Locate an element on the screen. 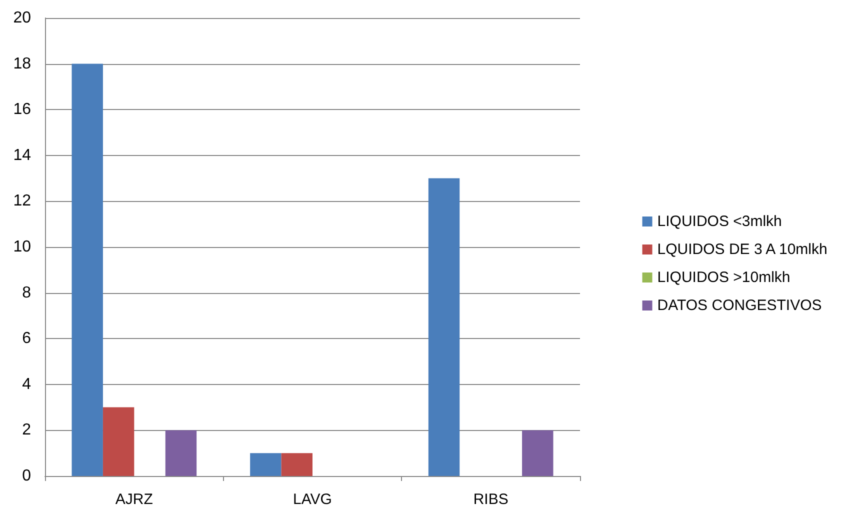 The height and width of the screenshot is (527, 864). y-tick-label: 8 is located at coordinates (27, 293).